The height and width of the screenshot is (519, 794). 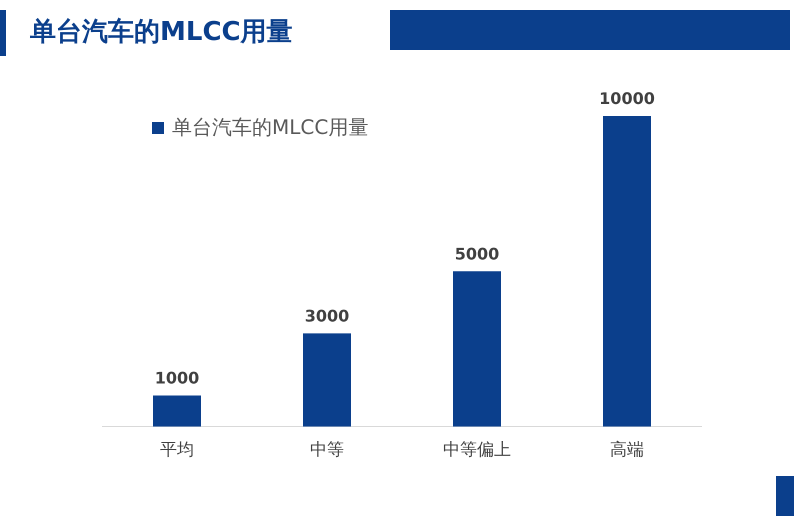 I want to click on x-tick-label: 平均, so click(x=177, y=450).